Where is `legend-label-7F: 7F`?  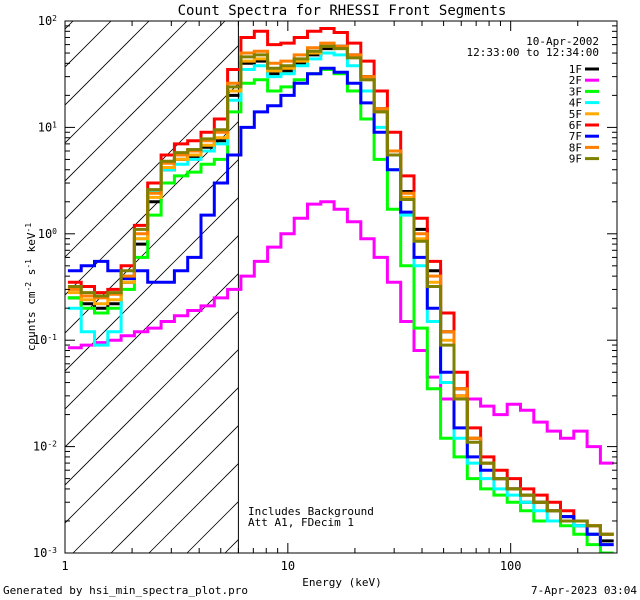 legend-label-7F: 7F is located at coordinates (575, 136).